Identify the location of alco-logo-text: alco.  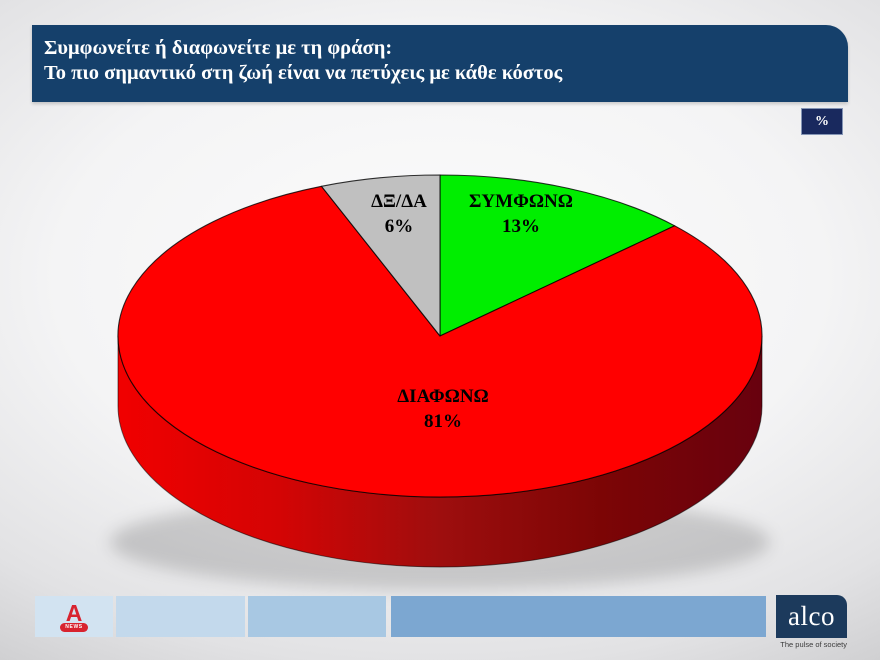
(811, 616).